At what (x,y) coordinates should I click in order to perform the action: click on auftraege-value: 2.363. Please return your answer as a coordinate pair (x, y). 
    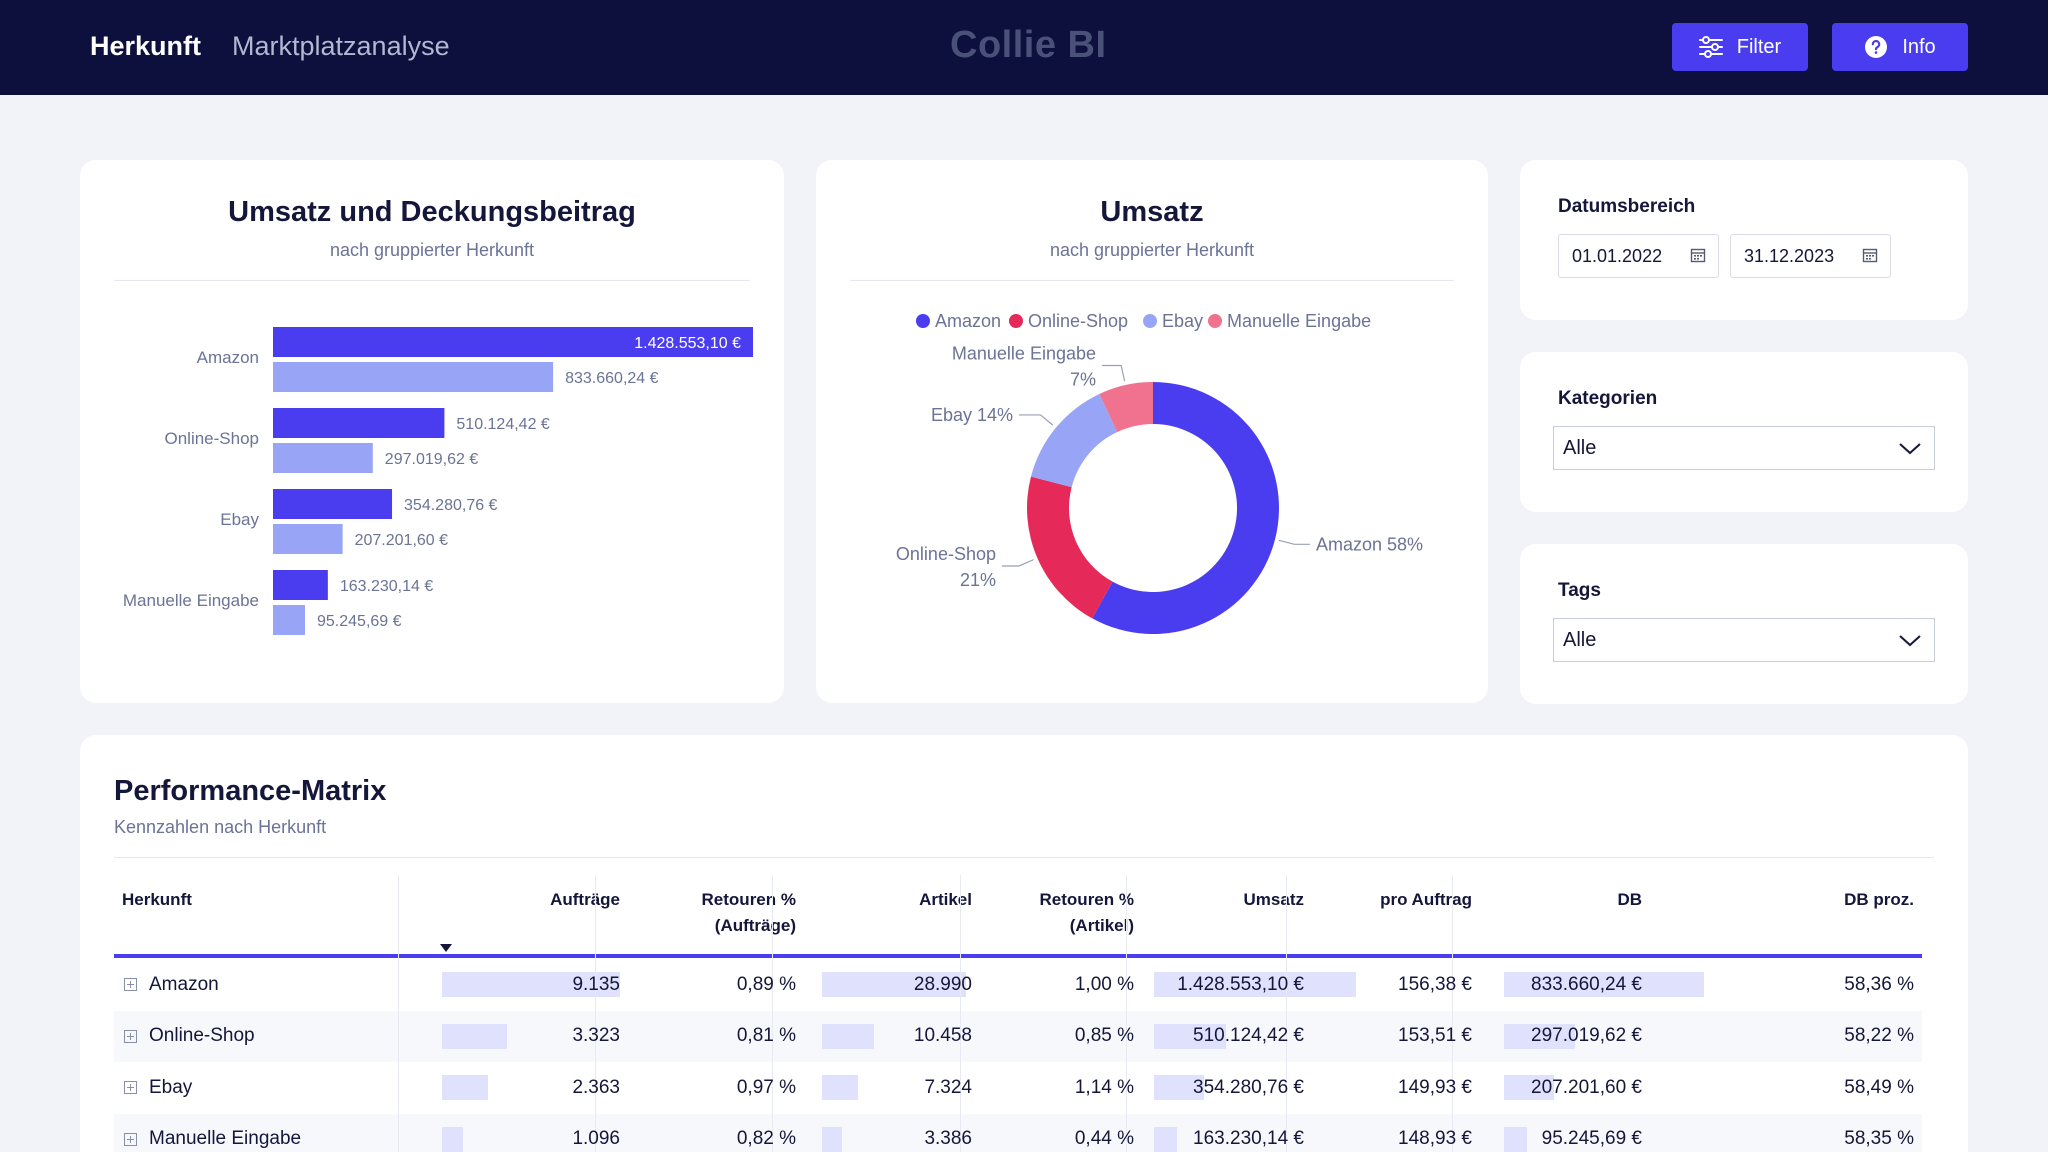
    Looking at the image, I should click on (596, 1087).